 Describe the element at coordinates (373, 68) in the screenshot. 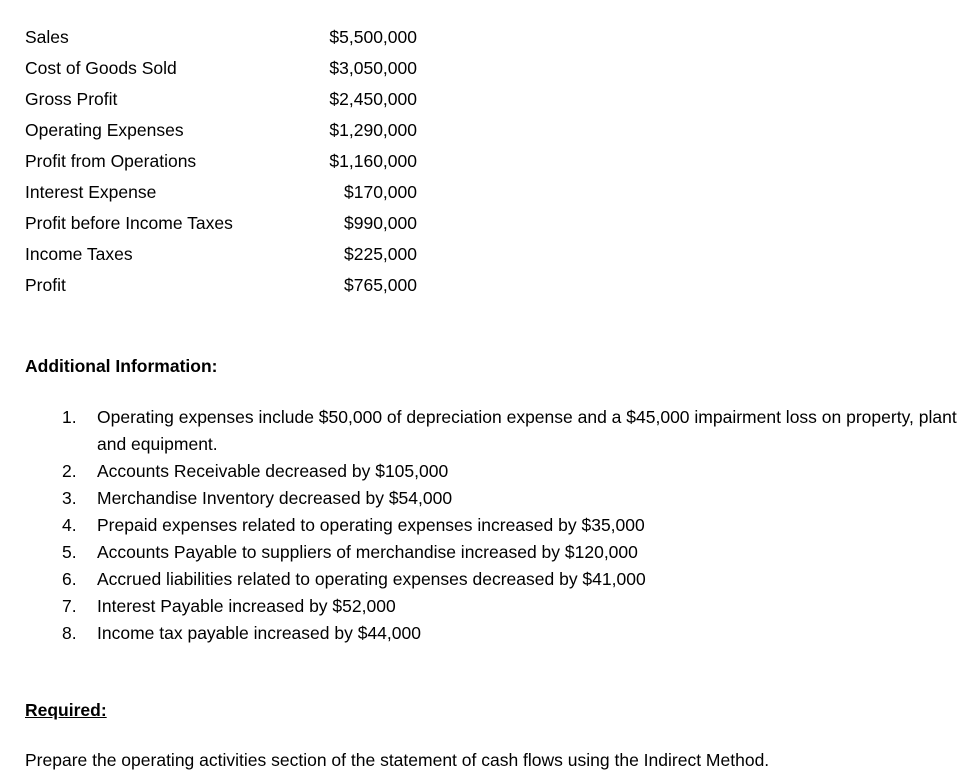

I see `row-value: $3,050,000` at that location.